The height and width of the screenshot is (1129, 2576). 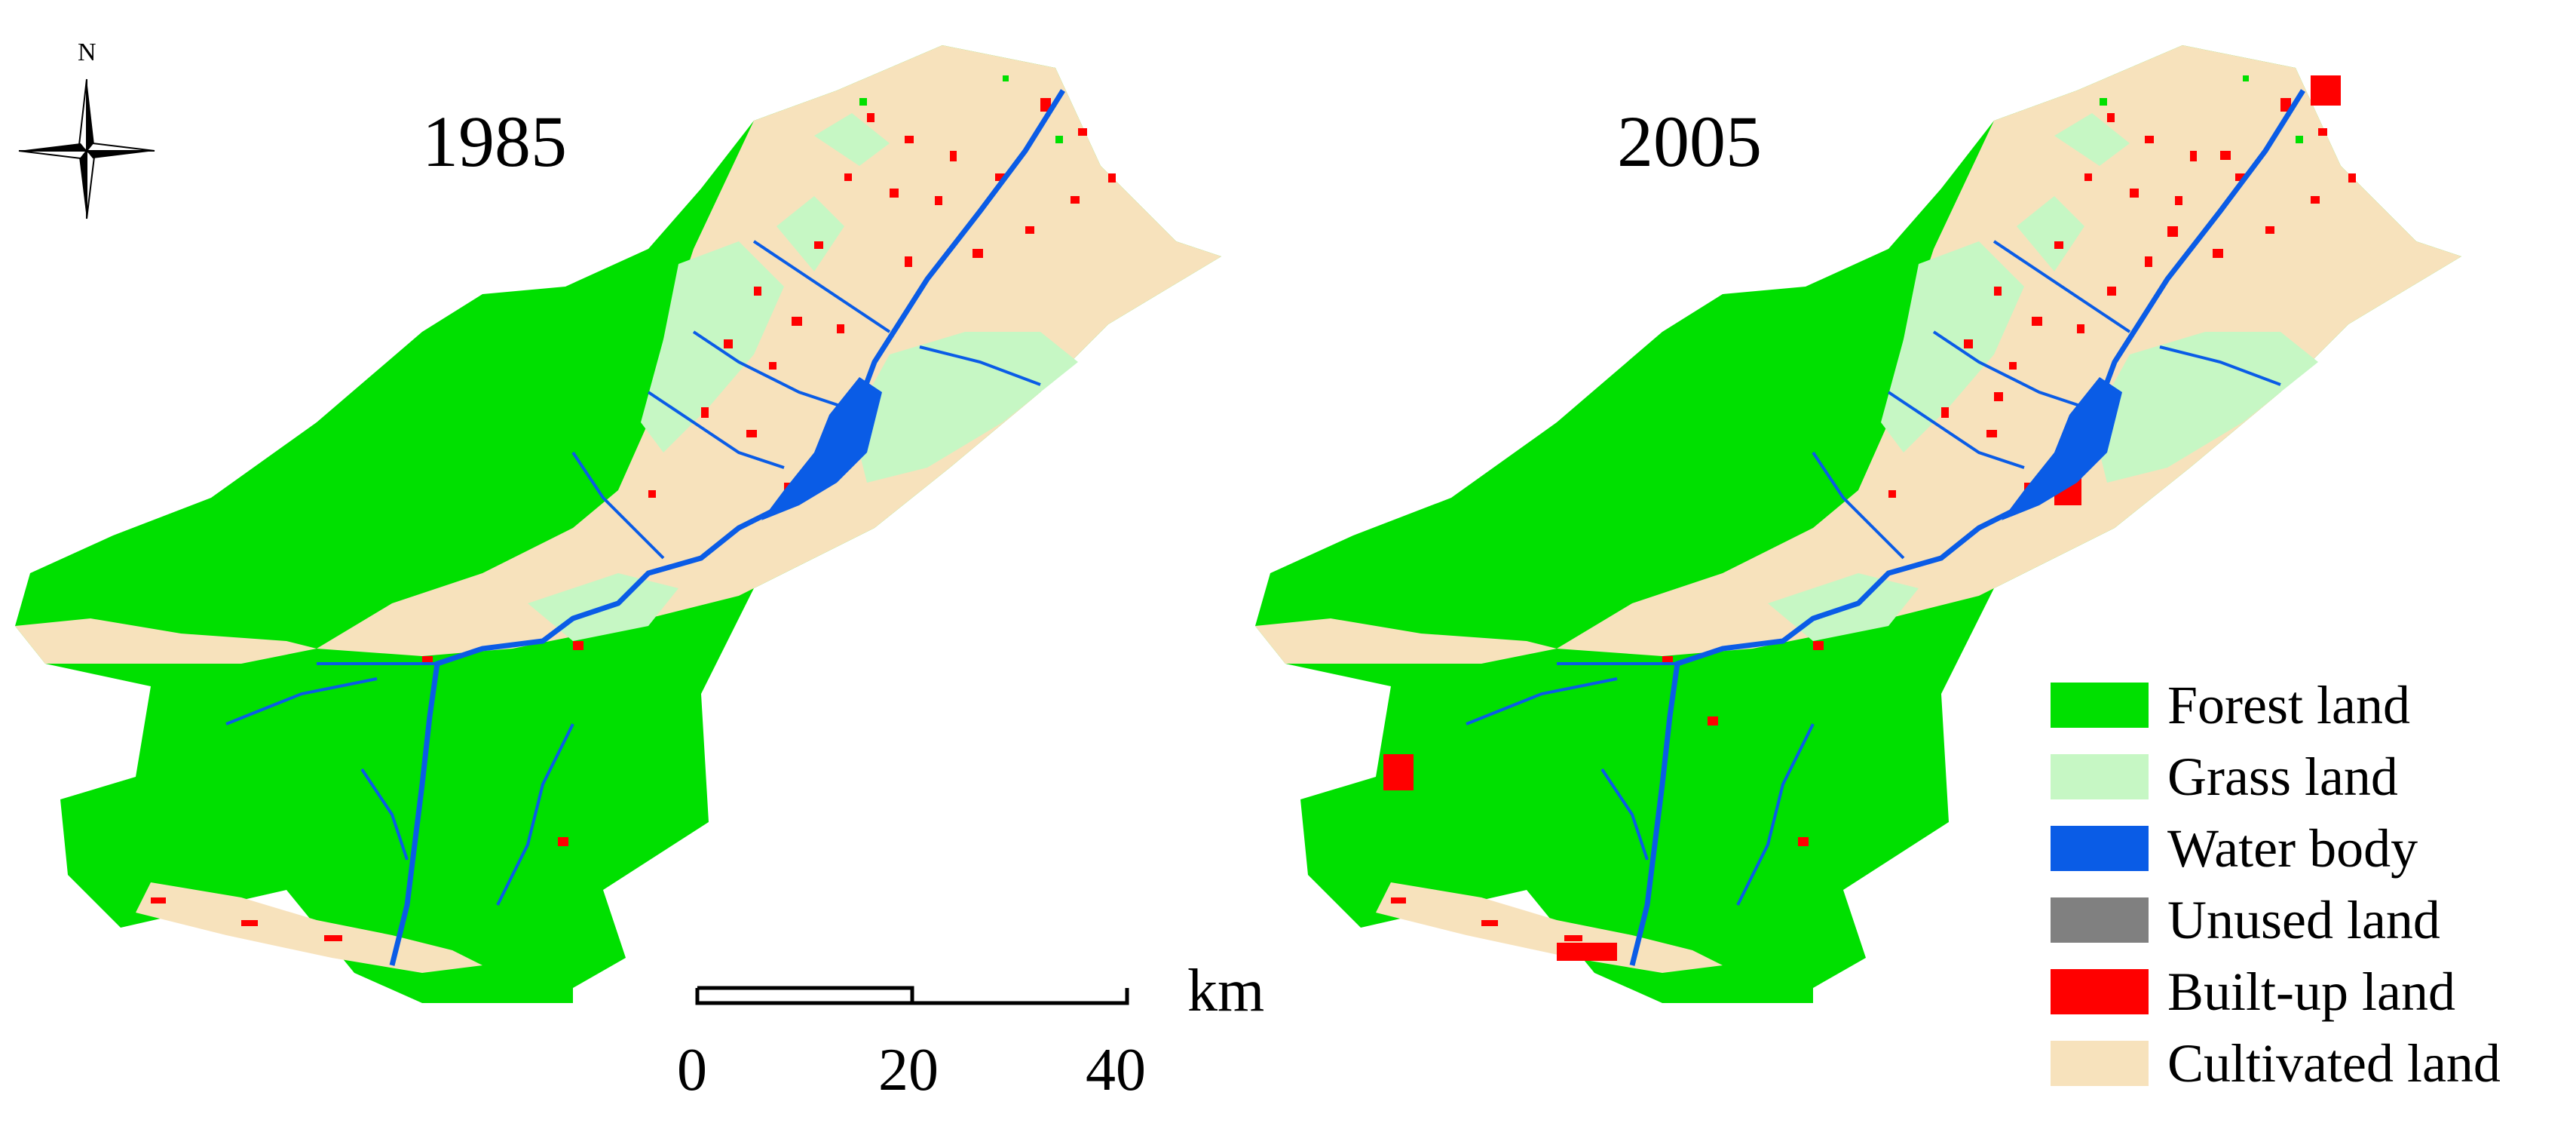 What do you see at coordinates (1116, 1070) in the screenshot?
I see `scale-tick-40: 40` at bounding box center [1116, 1070].